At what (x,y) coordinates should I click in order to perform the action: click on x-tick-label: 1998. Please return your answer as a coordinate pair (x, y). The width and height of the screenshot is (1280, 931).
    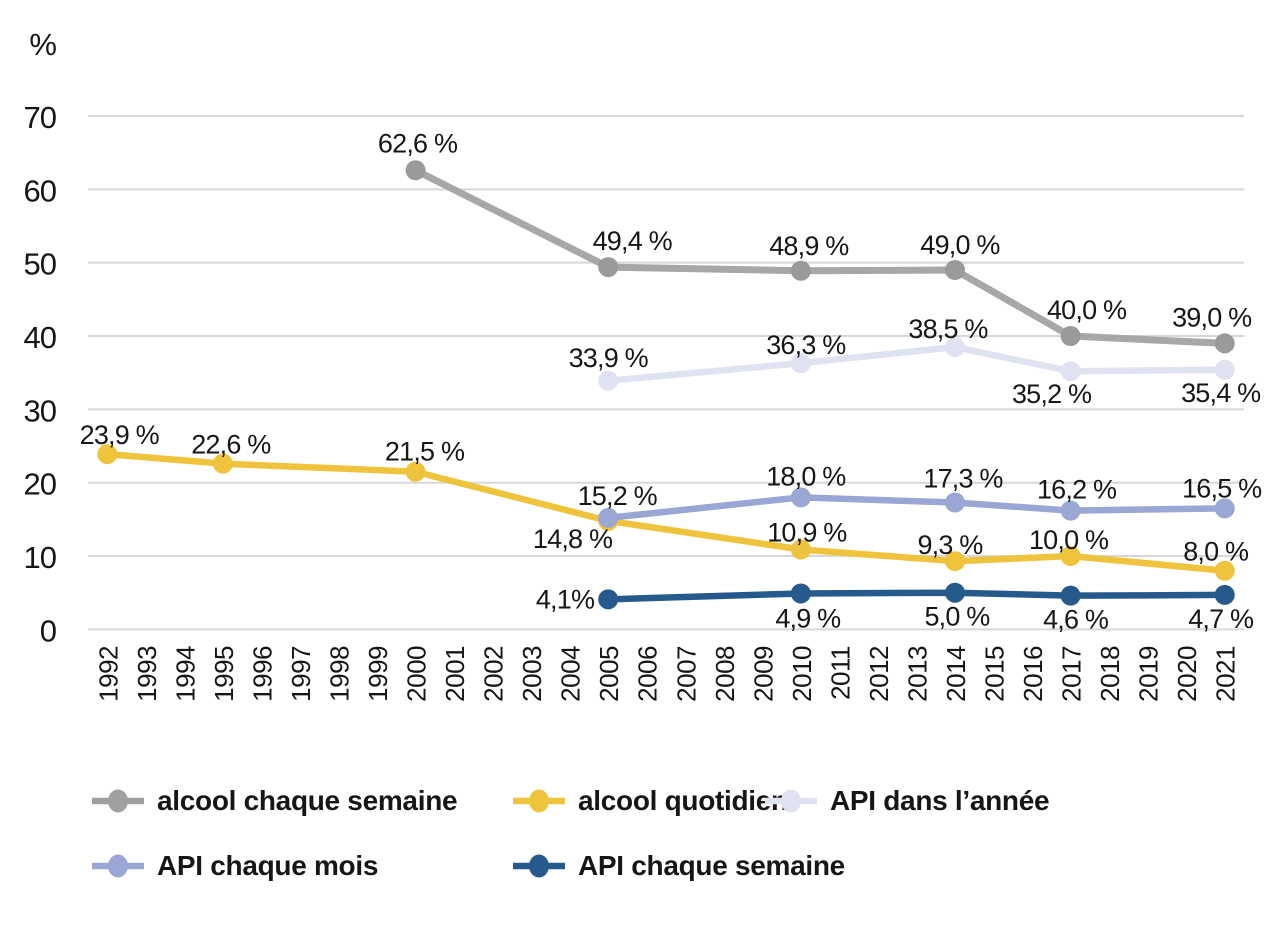
    Looking at the image, I should click on (339, 674).